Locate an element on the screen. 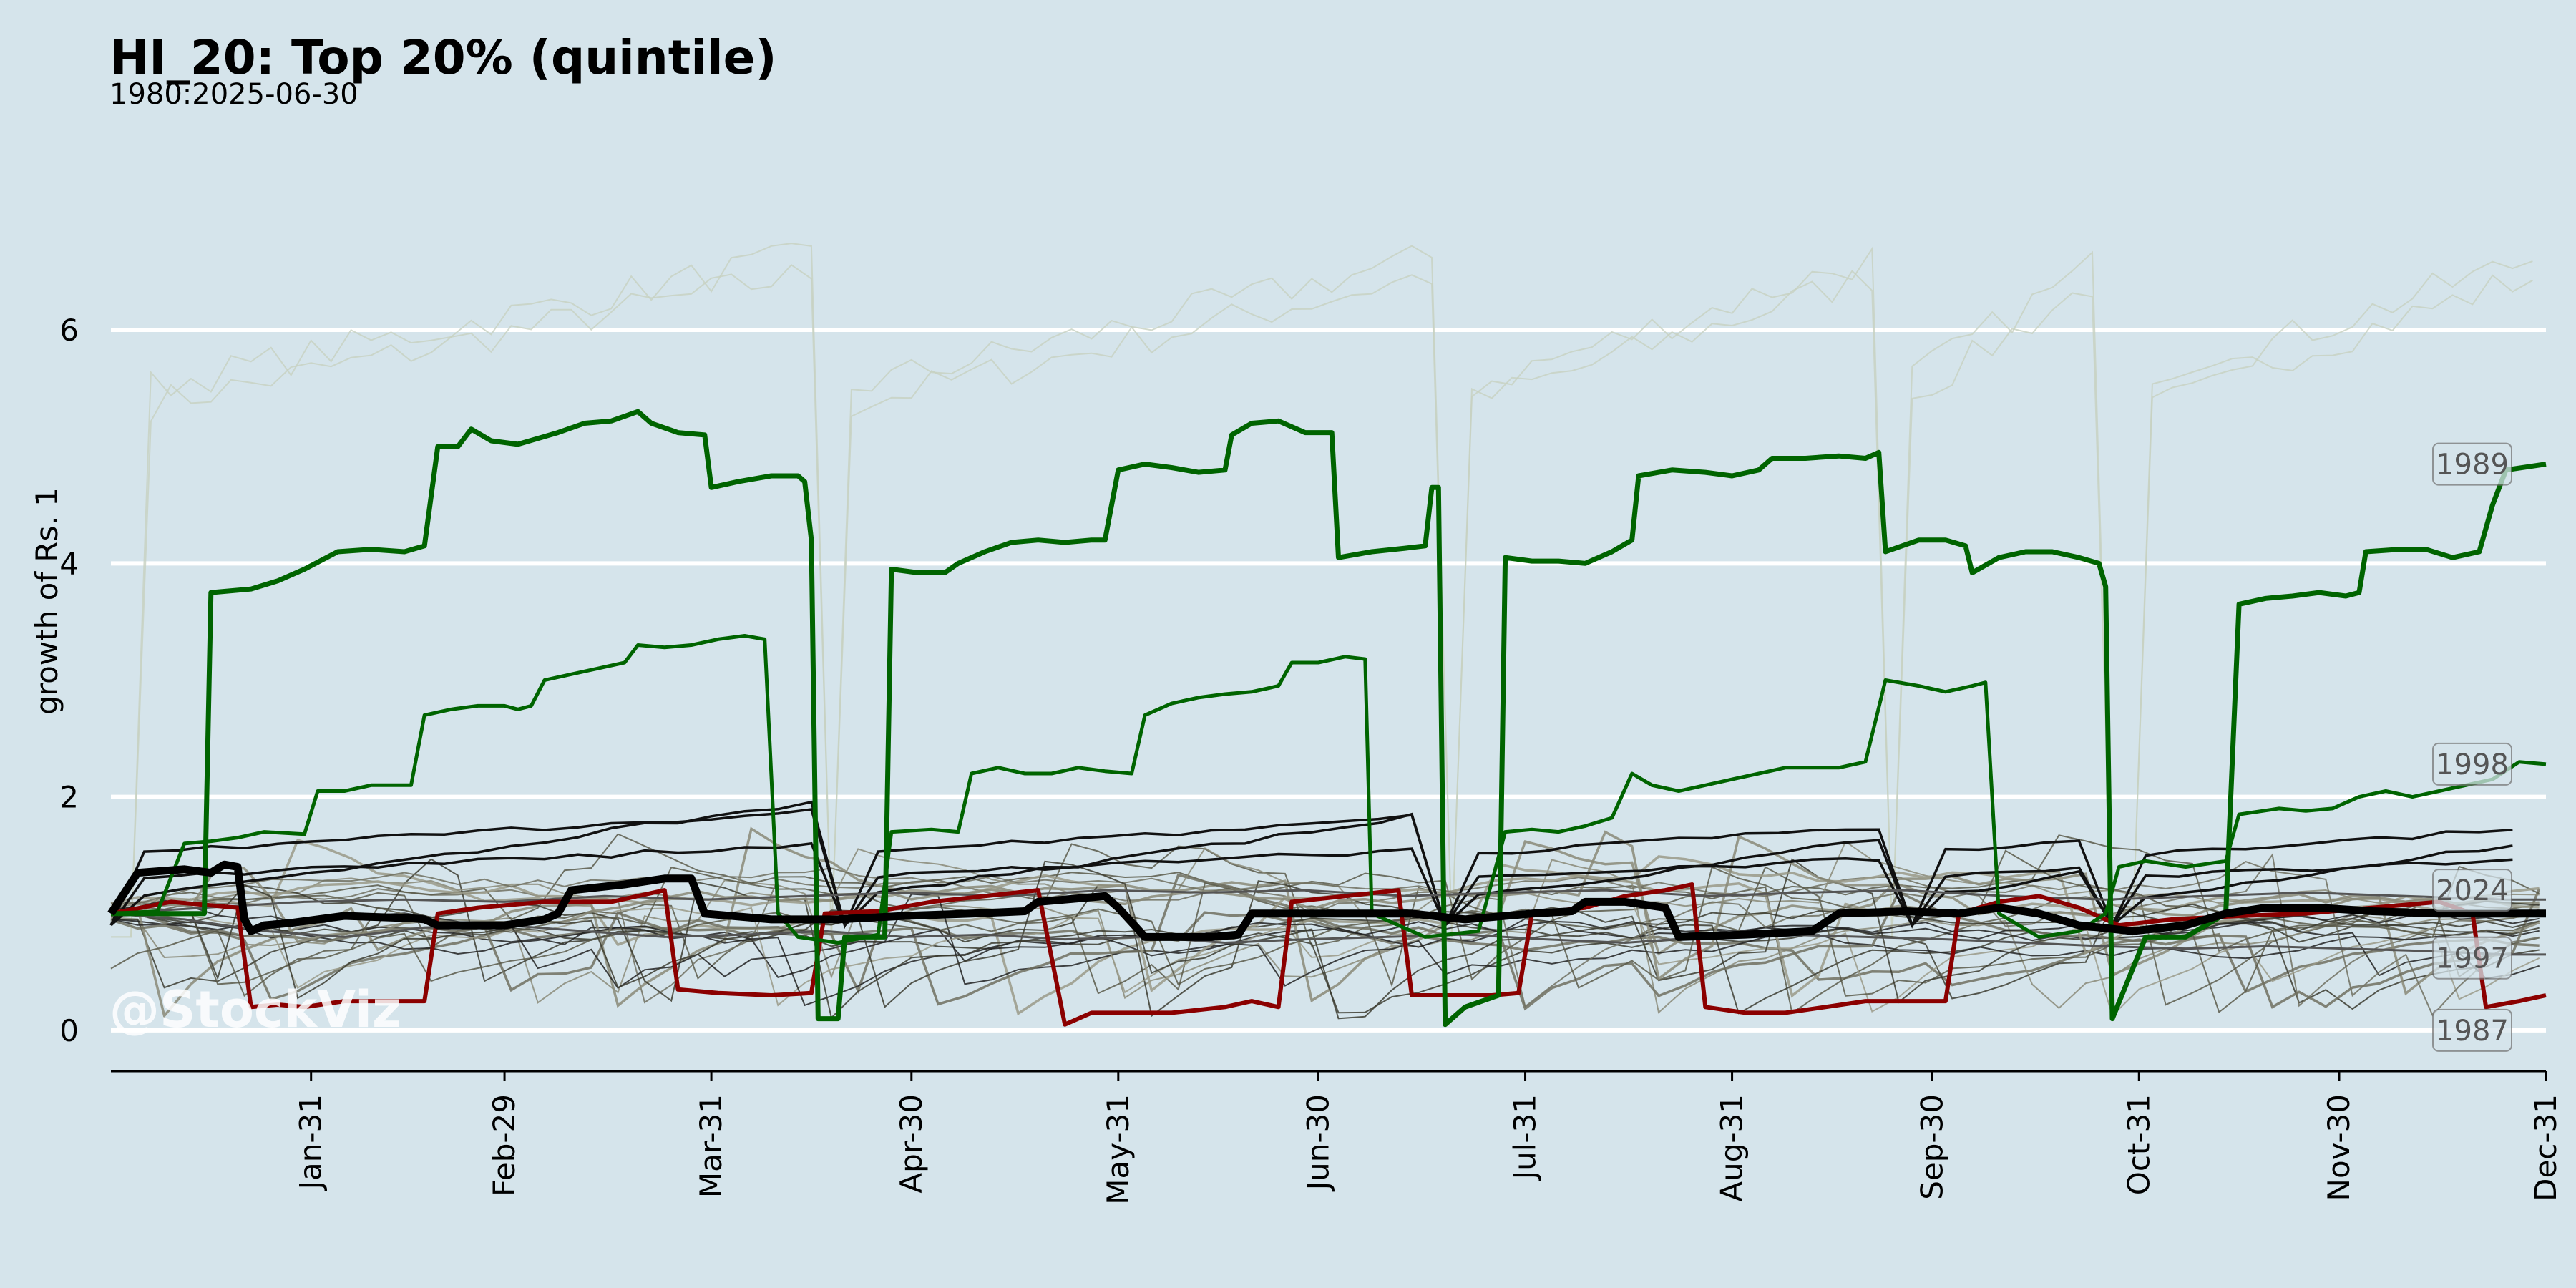 Image resolution: width=2576 pixels, height=1288 pixels. year-label-1989: 1989 is located at coordinates (2472, 464).